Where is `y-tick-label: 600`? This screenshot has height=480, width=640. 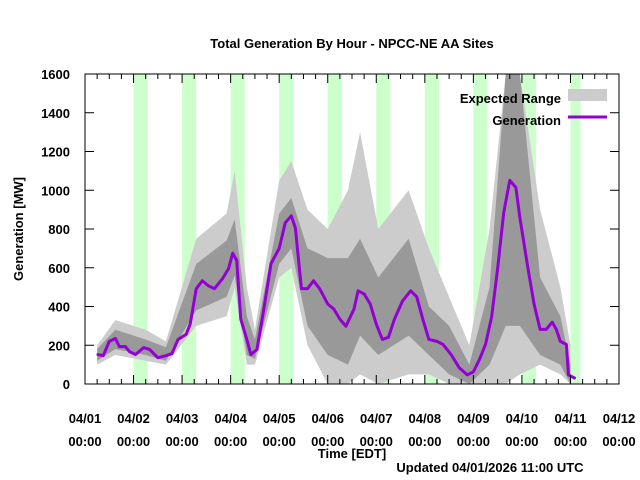 y-tick-label: 600 is located at coordinates (59, 268).